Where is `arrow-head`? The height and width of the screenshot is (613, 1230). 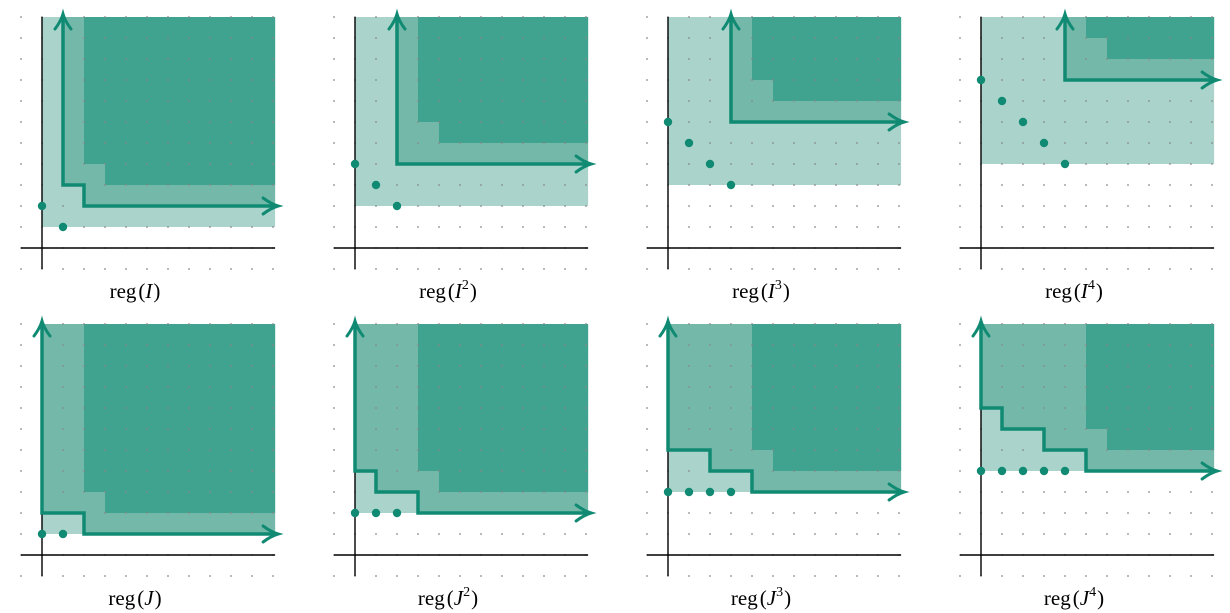
arrow-head is located at coordinates (898, 492).